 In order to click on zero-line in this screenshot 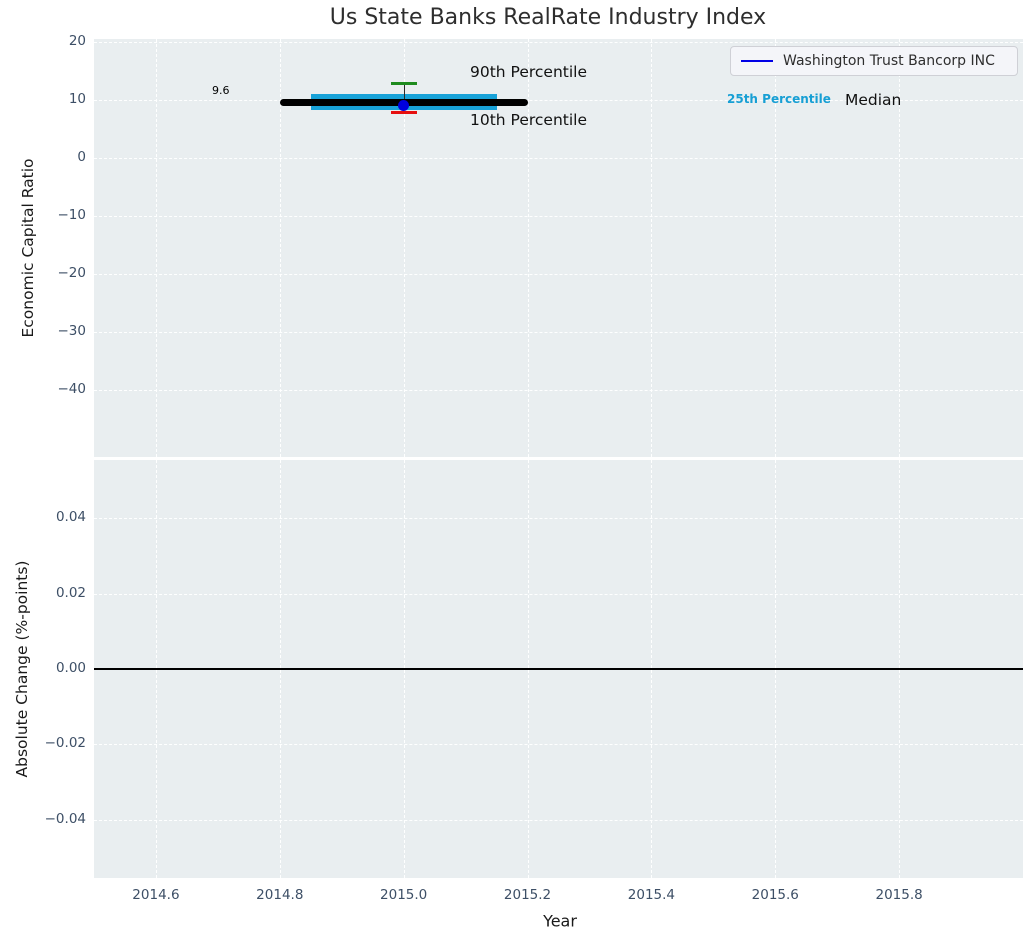, I will do `click(558, 669)`.